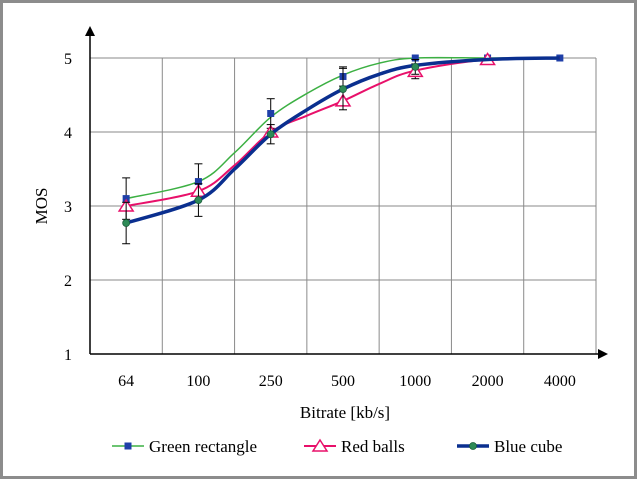 The height and width of the screenshot is (479, 637). Describe the element at coordinates (560, 381) in the screenshot. I see `x-tick-label: 4000` at that location.